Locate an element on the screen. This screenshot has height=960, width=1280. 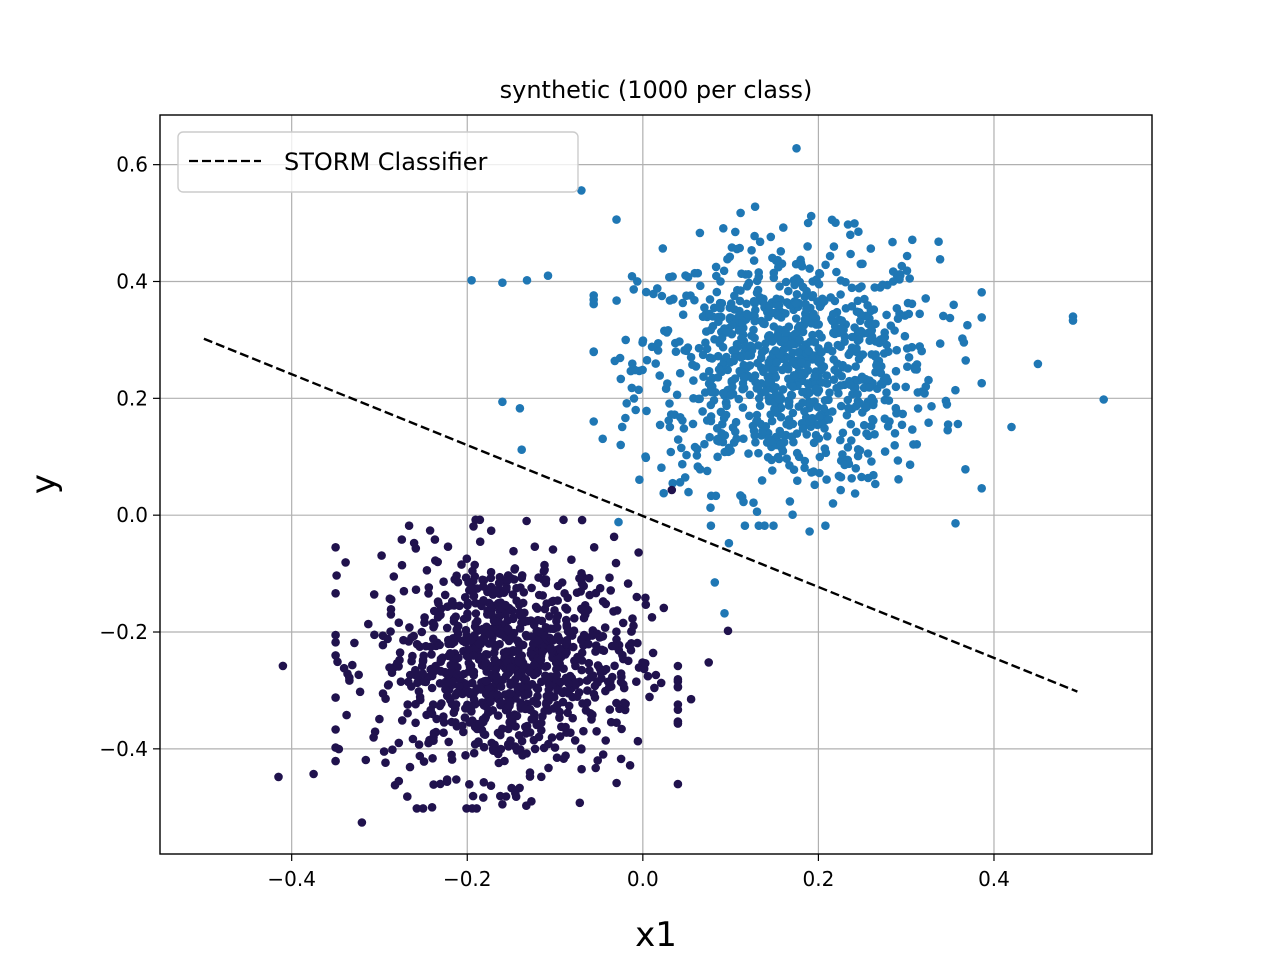
legend: STORM Classifier is located at coordinates (378, 162).